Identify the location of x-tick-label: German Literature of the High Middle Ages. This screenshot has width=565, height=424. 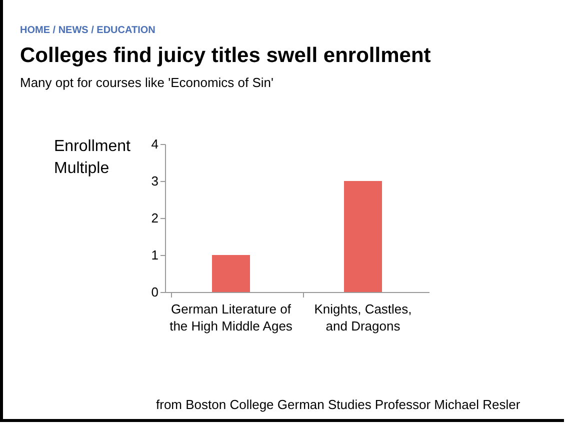
(231, 318).